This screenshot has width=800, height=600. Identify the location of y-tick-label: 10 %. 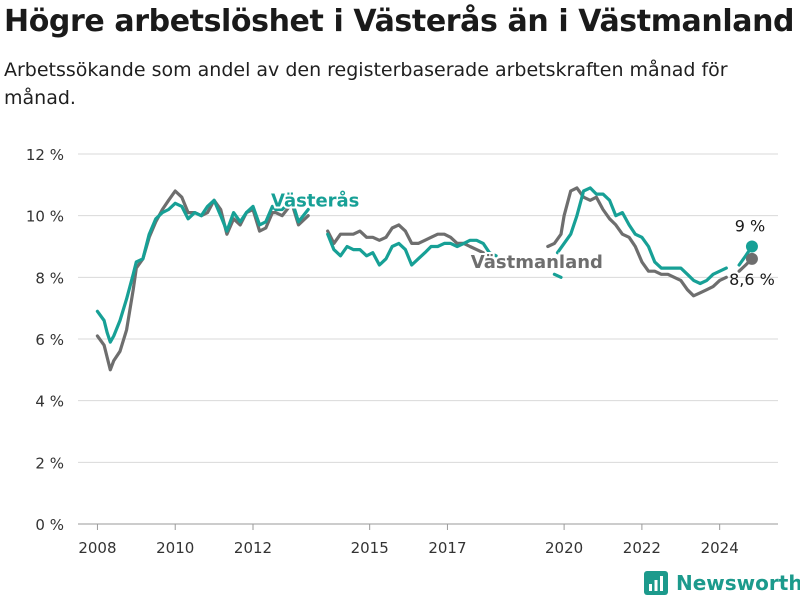
(45, 217).